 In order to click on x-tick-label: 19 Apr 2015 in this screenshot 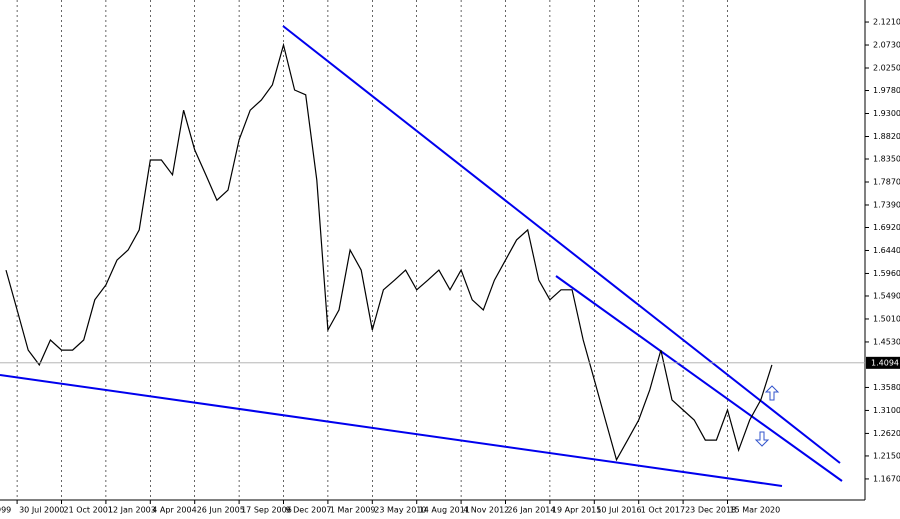, I will do `click(576, 510)`.